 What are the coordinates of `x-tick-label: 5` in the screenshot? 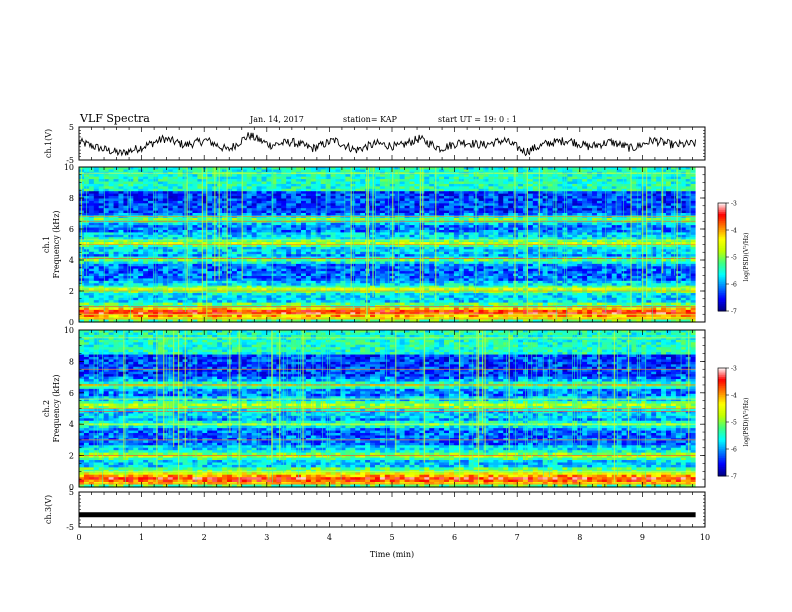 It's located at (391, 537).